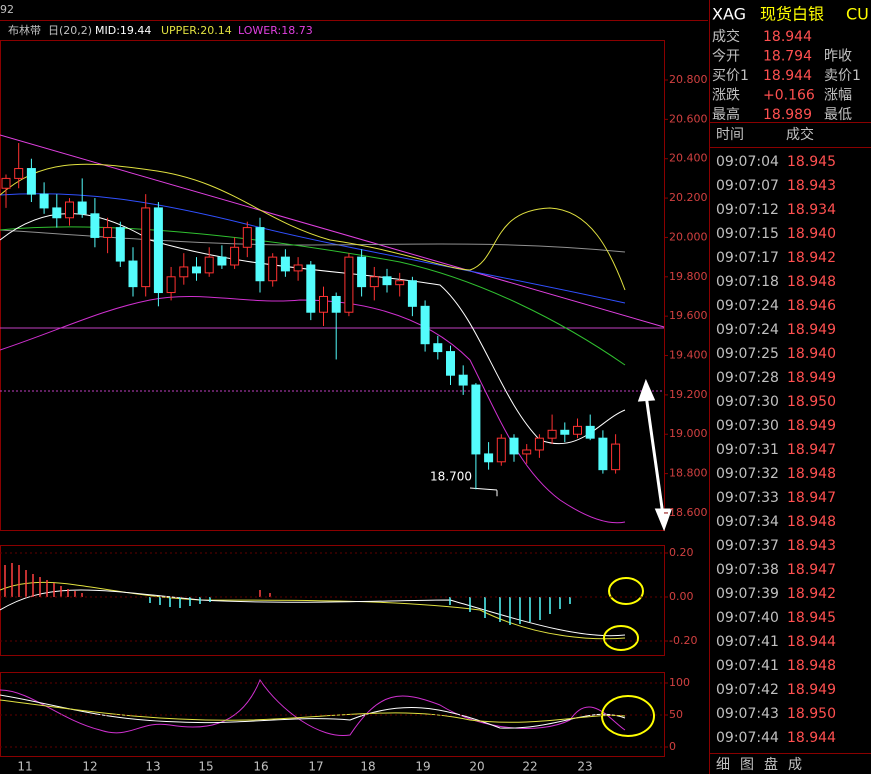 The width and height of the screenshot is (871, 774). I want to click on macd-line, so click(313, 610).